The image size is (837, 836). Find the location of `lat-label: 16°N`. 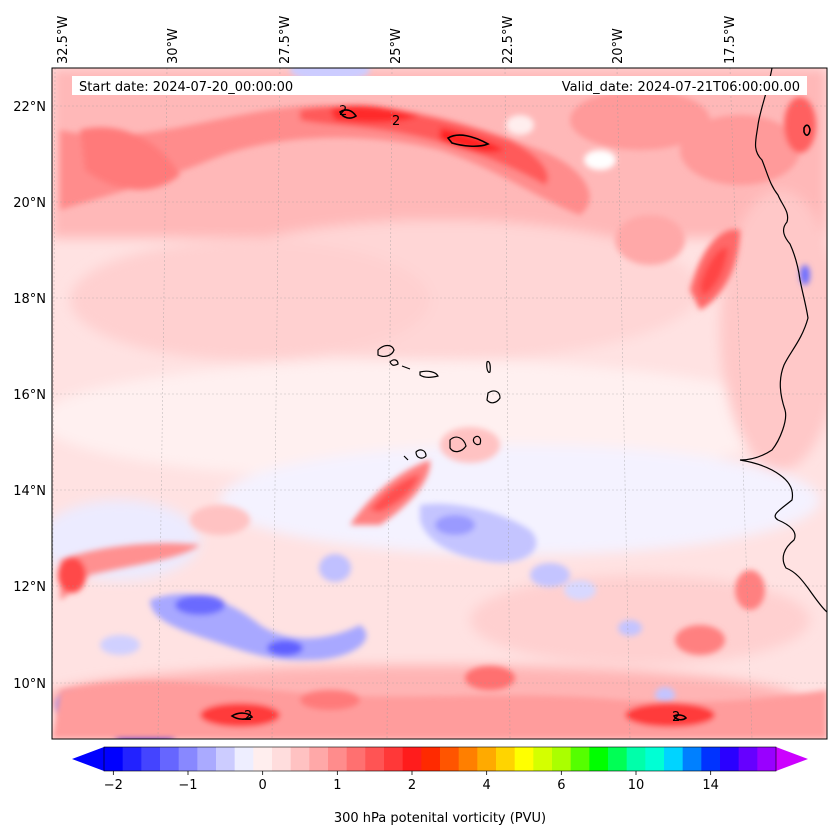

lat-label: 16°N is located at coordinates (29, 395).